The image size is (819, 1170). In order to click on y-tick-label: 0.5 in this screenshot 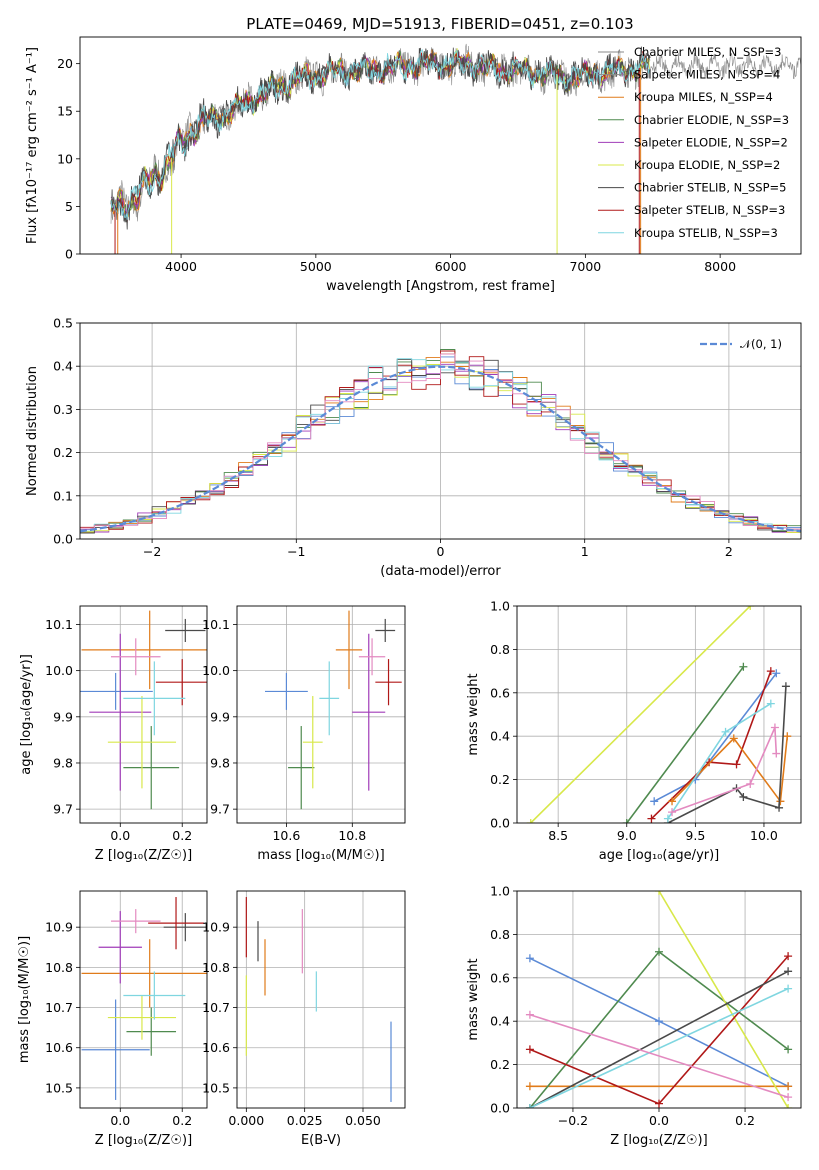, I will do `click(63, 323)`.